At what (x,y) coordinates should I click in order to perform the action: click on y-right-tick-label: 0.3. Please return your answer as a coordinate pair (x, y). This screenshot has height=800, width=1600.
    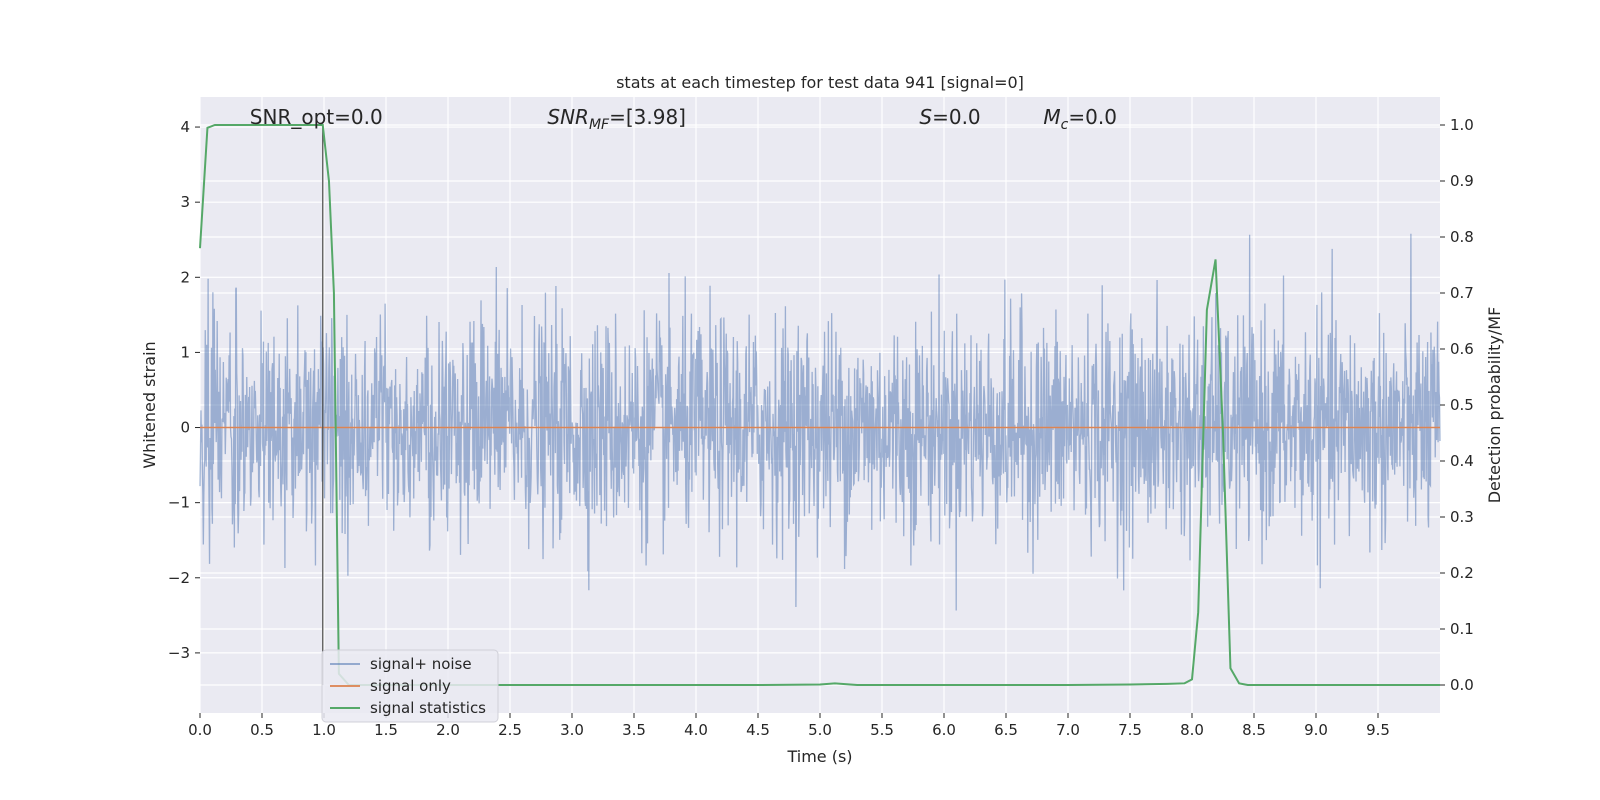
    Looking at the image, I should click on (1462, 517).